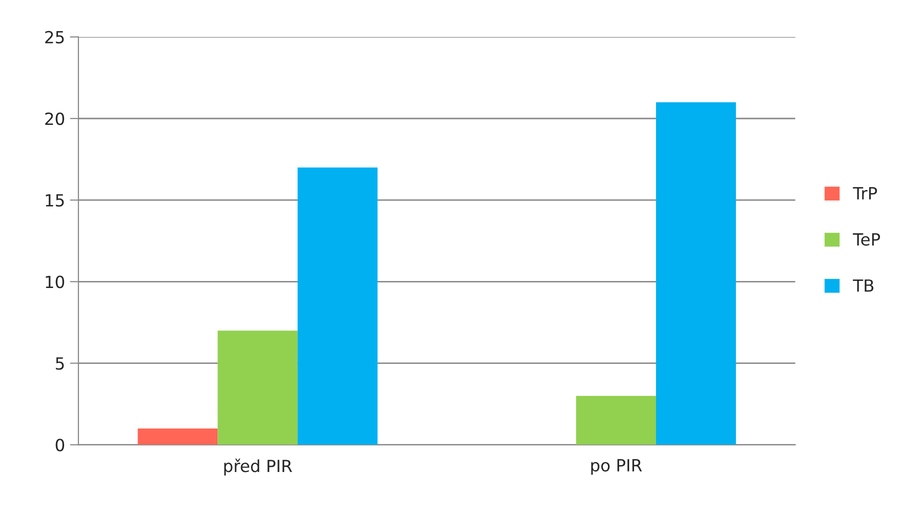  Describe the element at coordinates (258, 467) in the screenshot. I see `x-tick-label: před PIR` at that location.